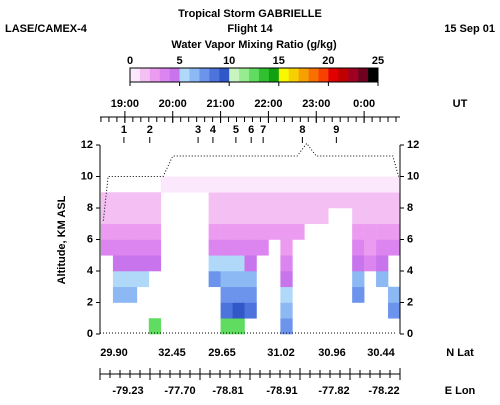 The width and height of the screenshot is (500, 405). Describe the element at coordinates (124, 130) in the screenshot. I see `marker-label: 1` at that location.